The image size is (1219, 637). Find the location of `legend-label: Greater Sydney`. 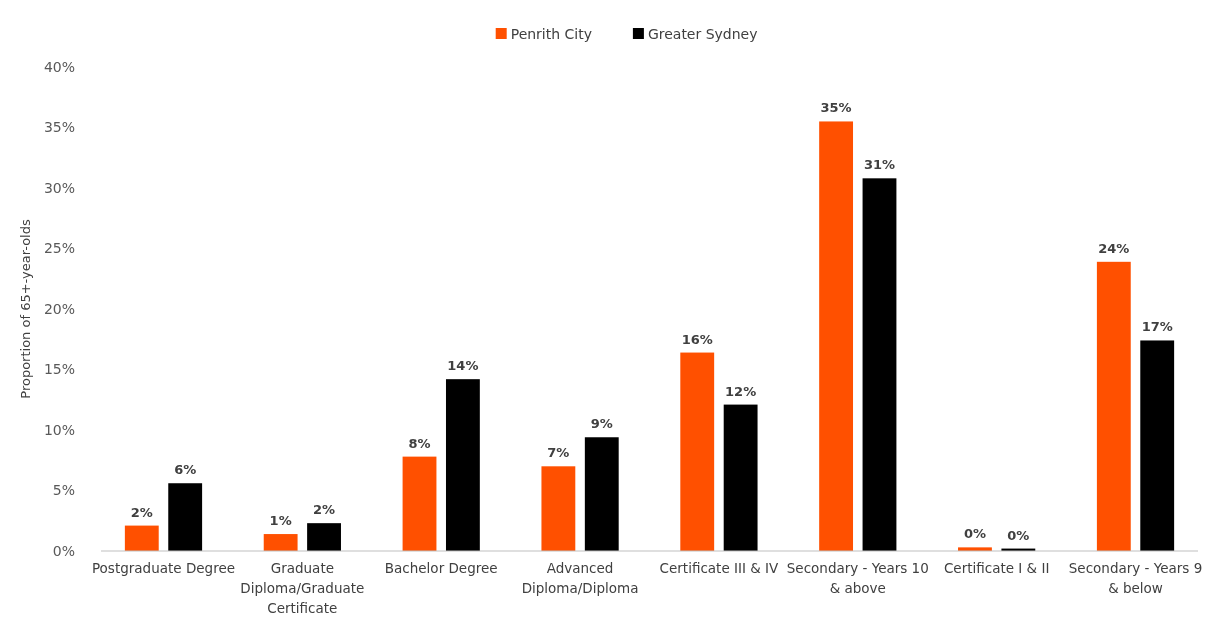

legend-label: Greater Sydney is located at coordinates (702, 33).